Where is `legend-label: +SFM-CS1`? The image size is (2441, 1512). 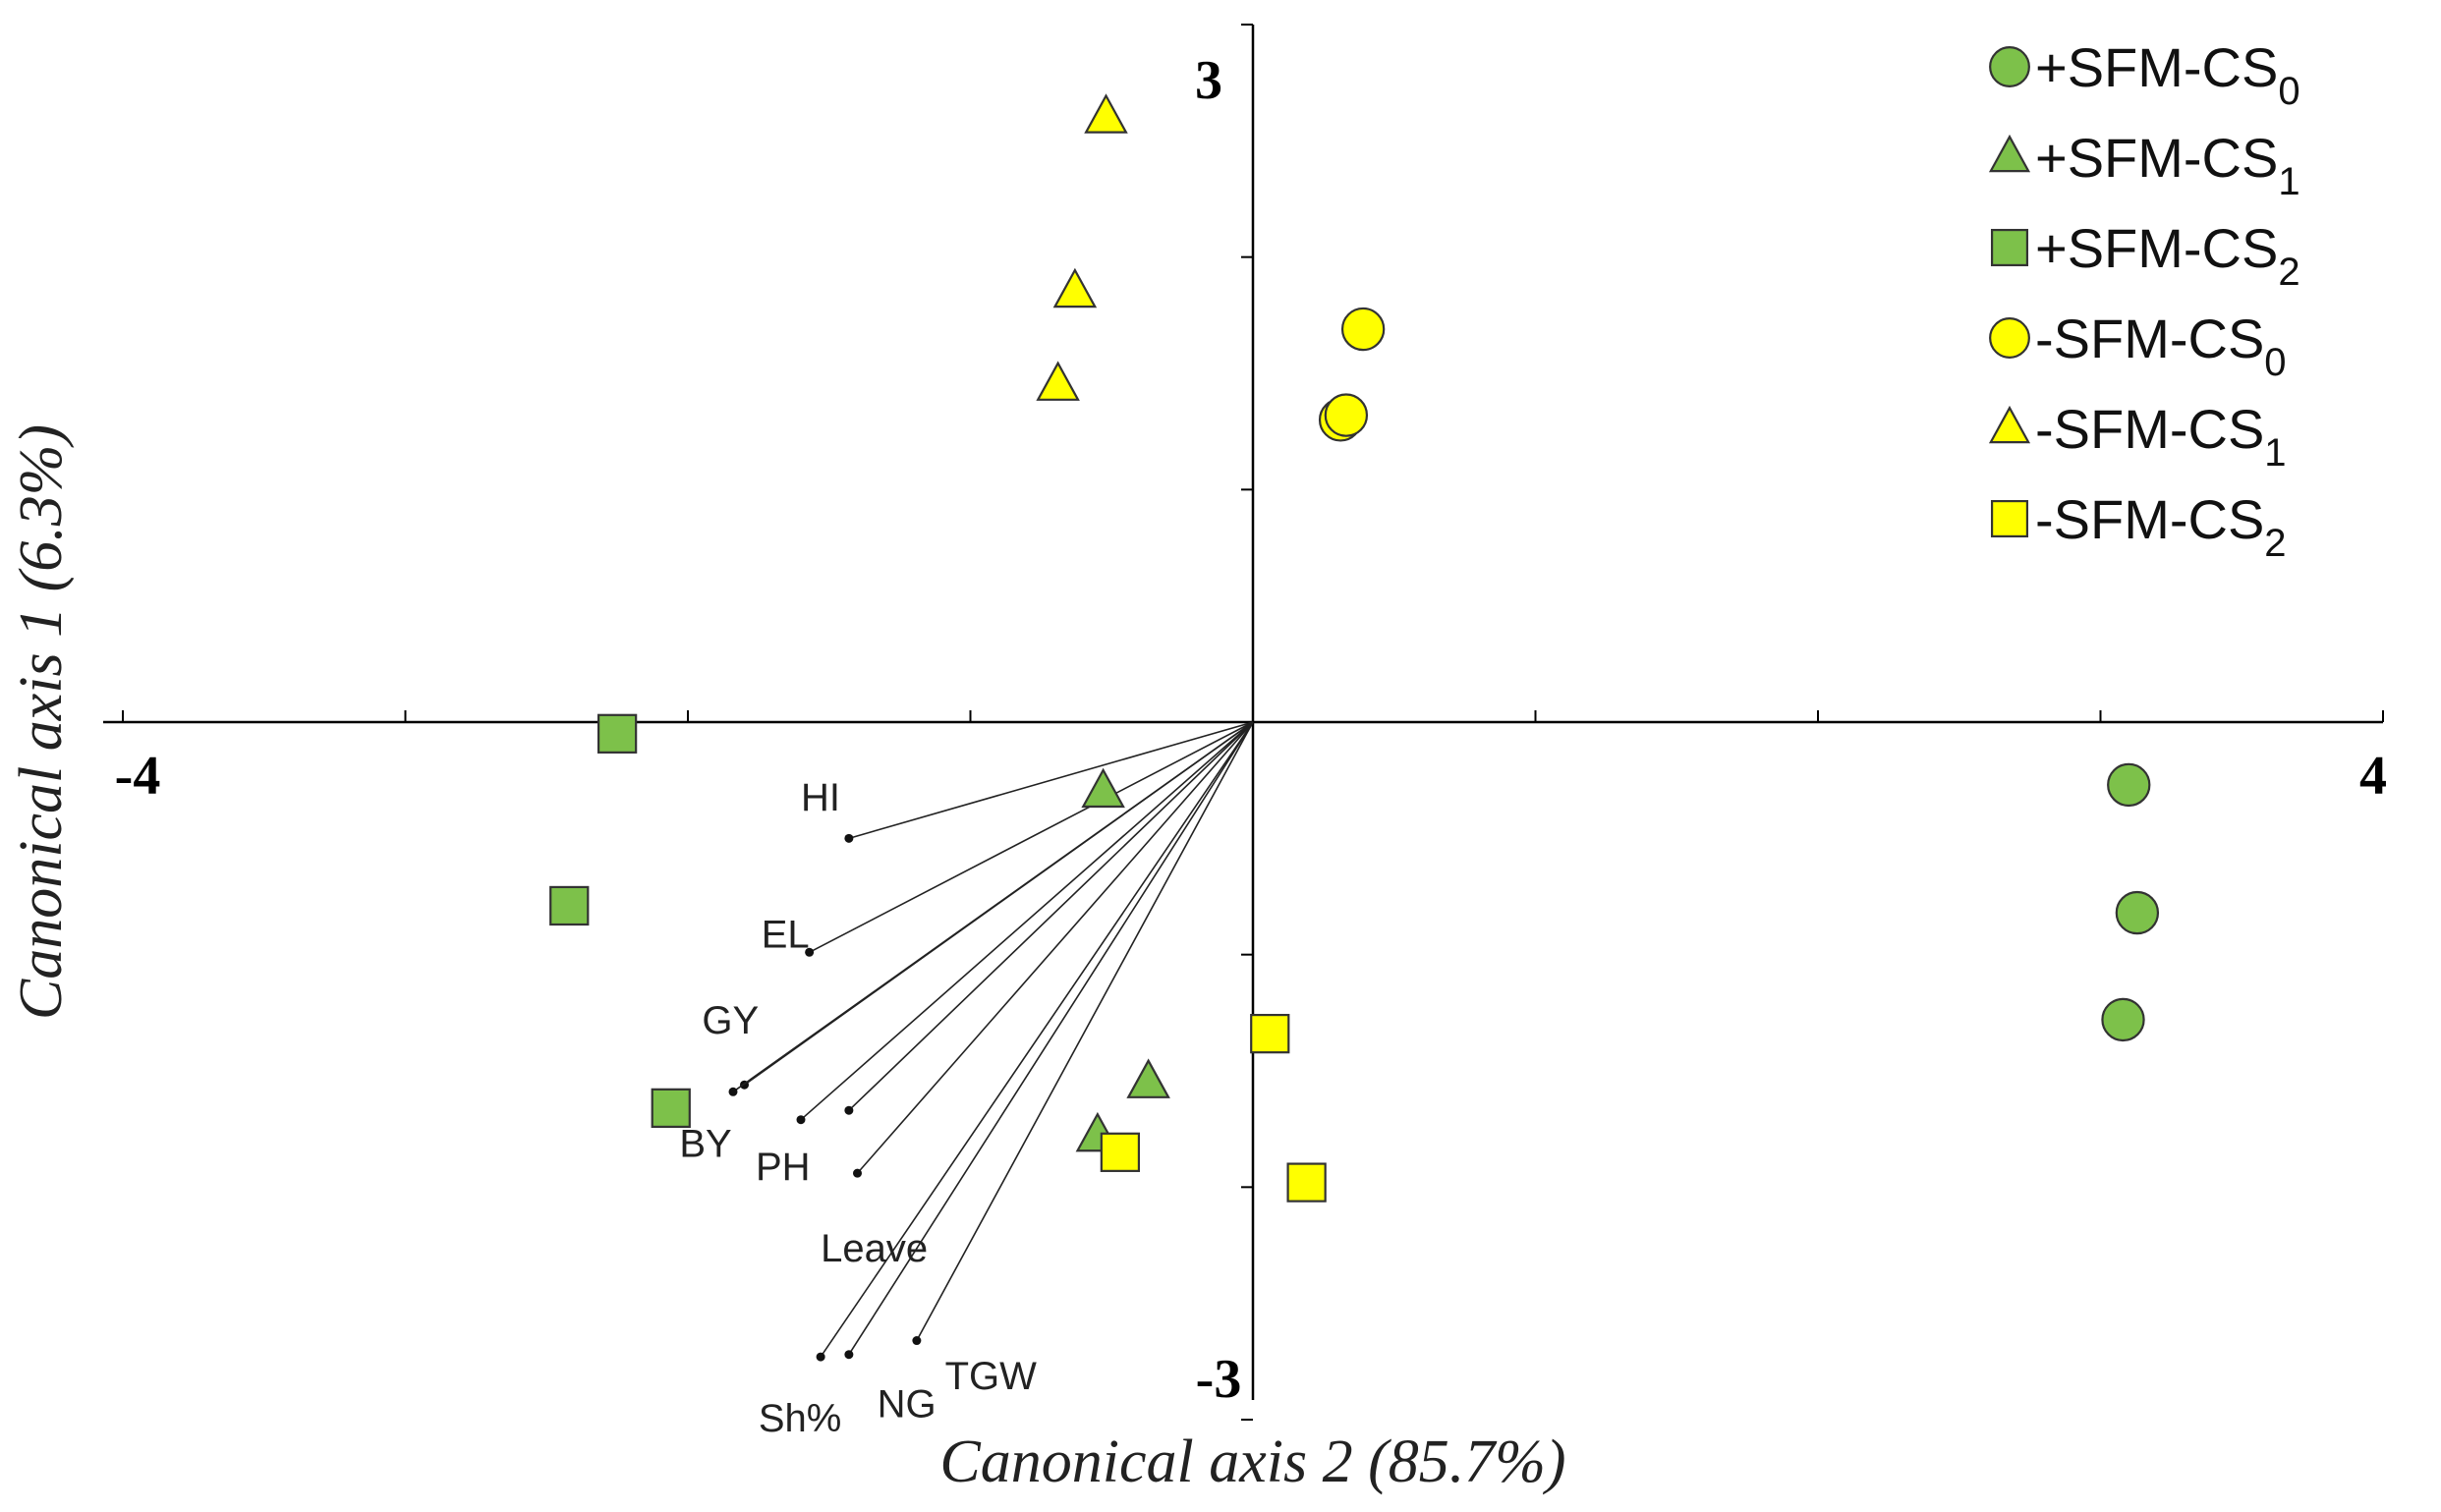
legend-label: +SFM-CS1 is located at coordinates (2167, 165).